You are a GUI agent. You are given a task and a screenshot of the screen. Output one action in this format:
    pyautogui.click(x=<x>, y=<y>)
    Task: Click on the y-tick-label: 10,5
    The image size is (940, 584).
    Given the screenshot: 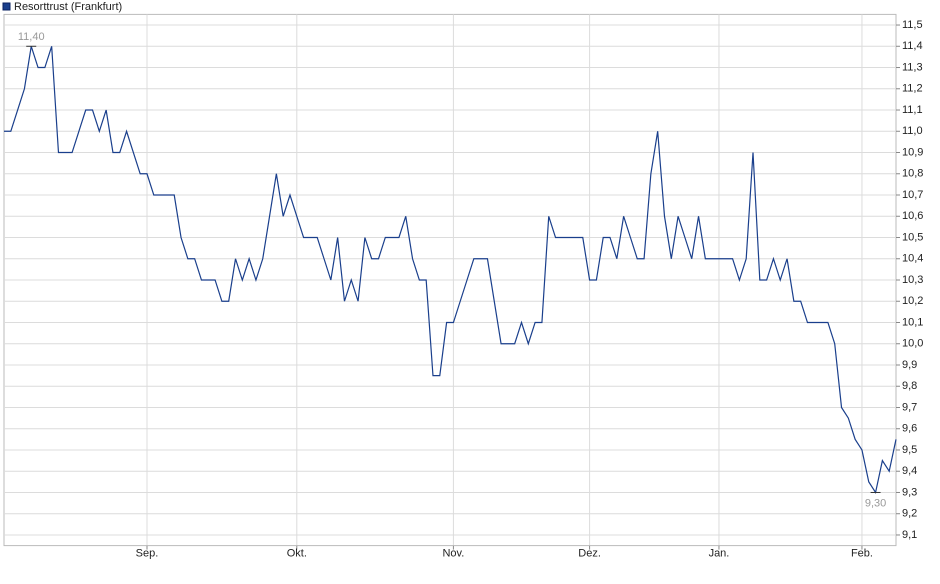 What is the action you would take?
    pyautogui.click(x=912, y=237)
    